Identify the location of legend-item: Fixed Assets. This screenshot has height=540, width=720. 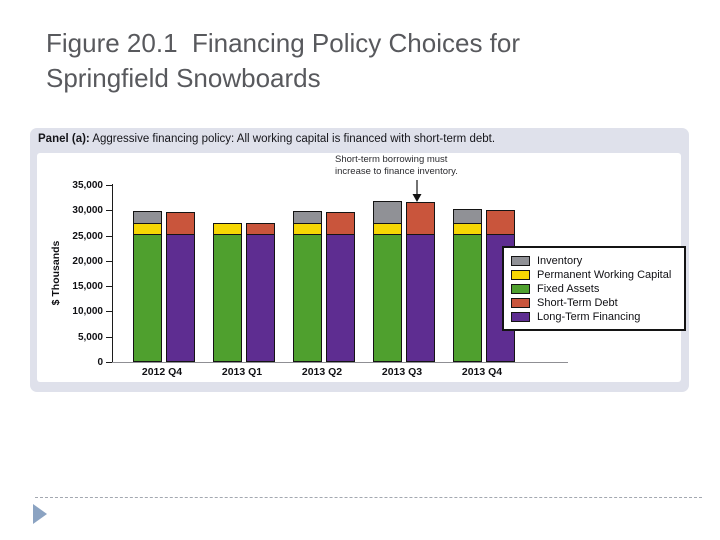
(594, 289).